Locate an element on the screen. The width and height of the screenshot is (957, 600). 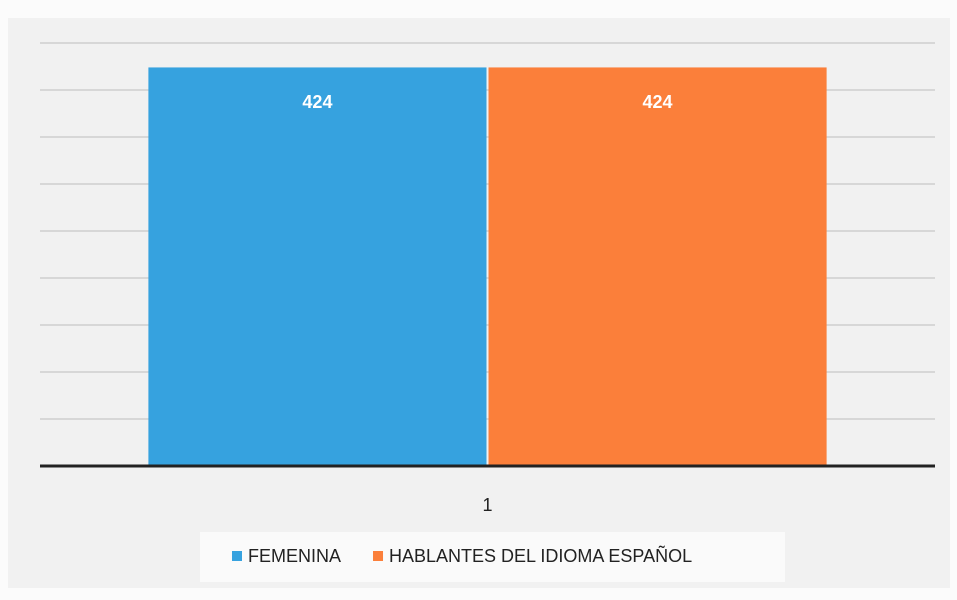
x-tick-label: 1 is located at coordinates (487, 505).